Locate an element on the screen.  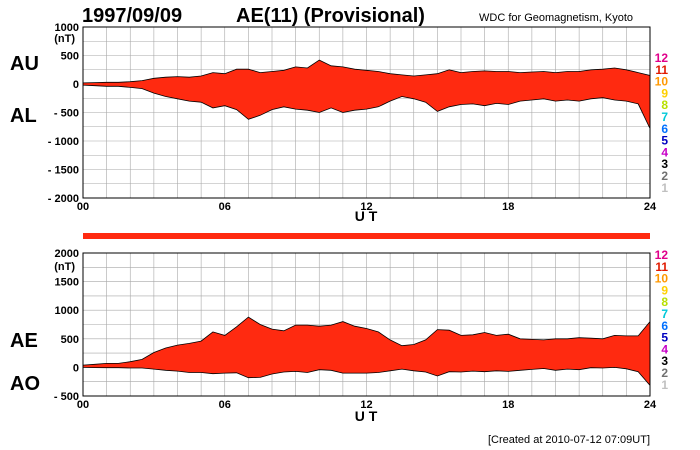
y-tick-label: 1500 is located at coordinates (67, 283).